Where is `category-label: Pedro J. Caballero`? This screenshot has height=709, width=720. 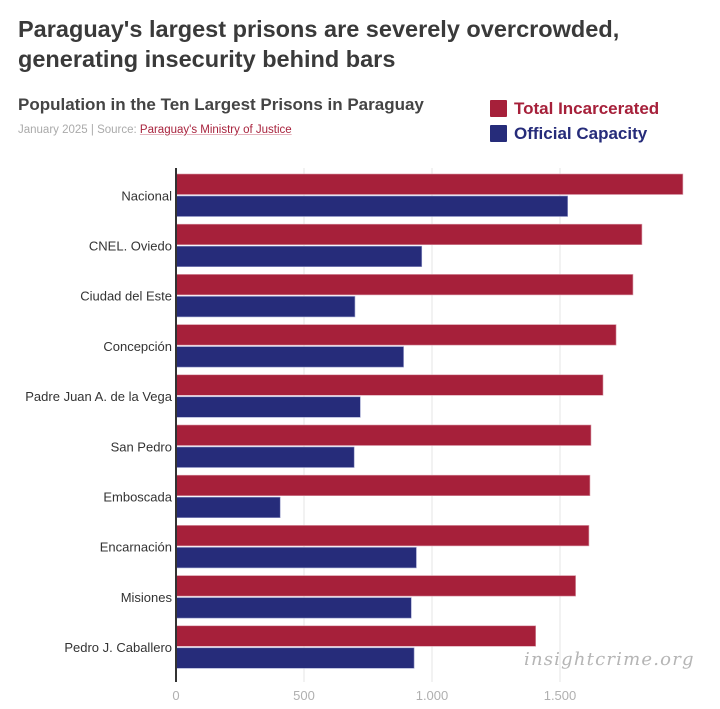 category-label: Pedro J. Caballero is located at coordinates (118, 647).